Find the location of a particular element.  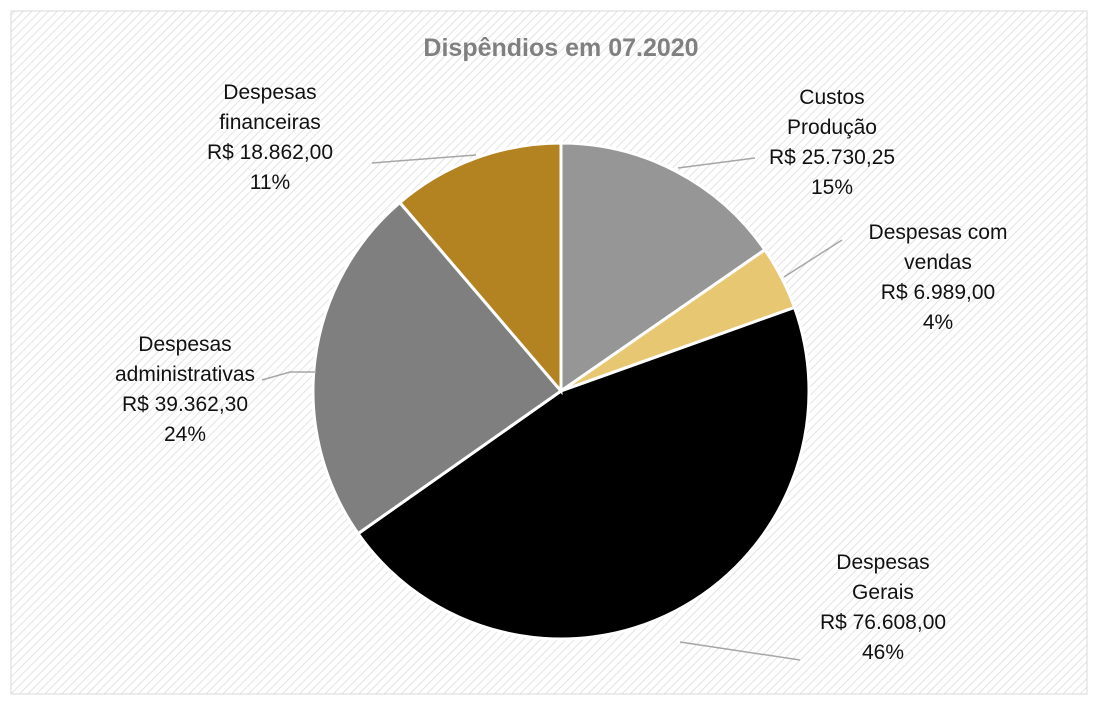

value-label: R$ 25.730,25 is located at coordinates (832, 157).